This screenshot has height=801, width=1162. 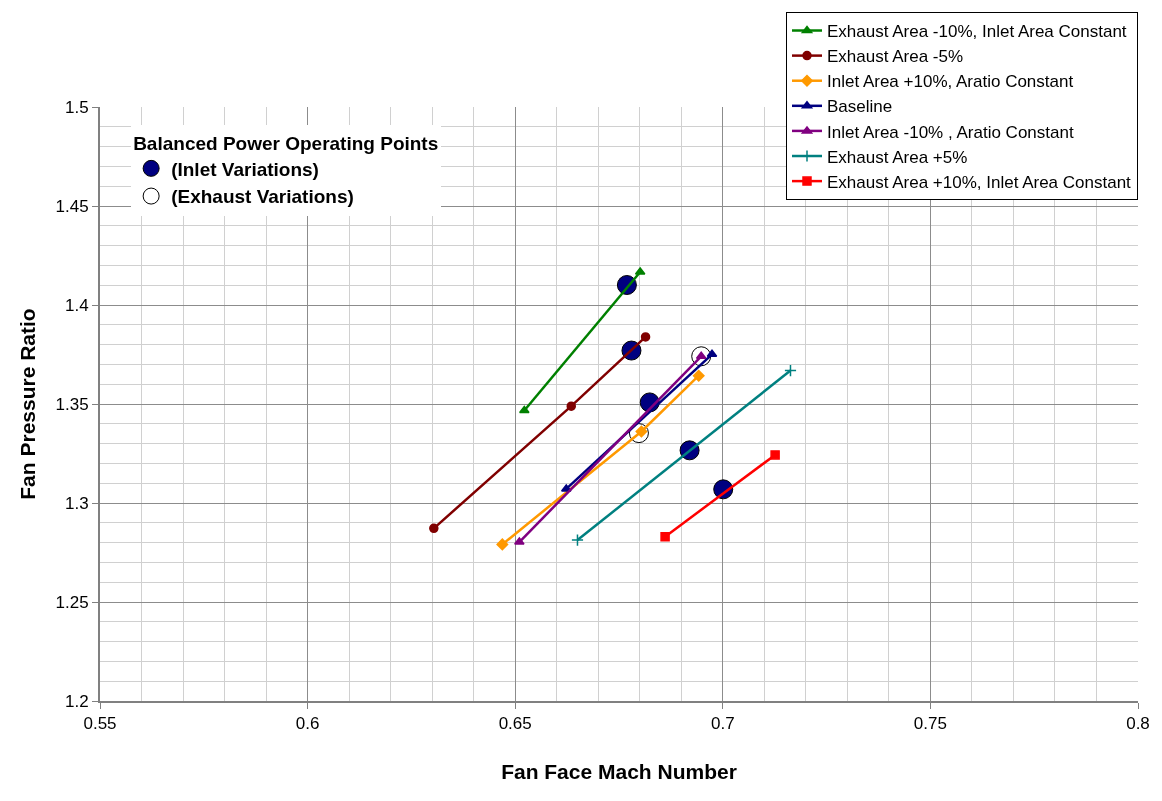 What do you see at coordinates (72, 602) in the screenshot?
I see `y-tick-label: 1.25` at bounding box center [72, 602].